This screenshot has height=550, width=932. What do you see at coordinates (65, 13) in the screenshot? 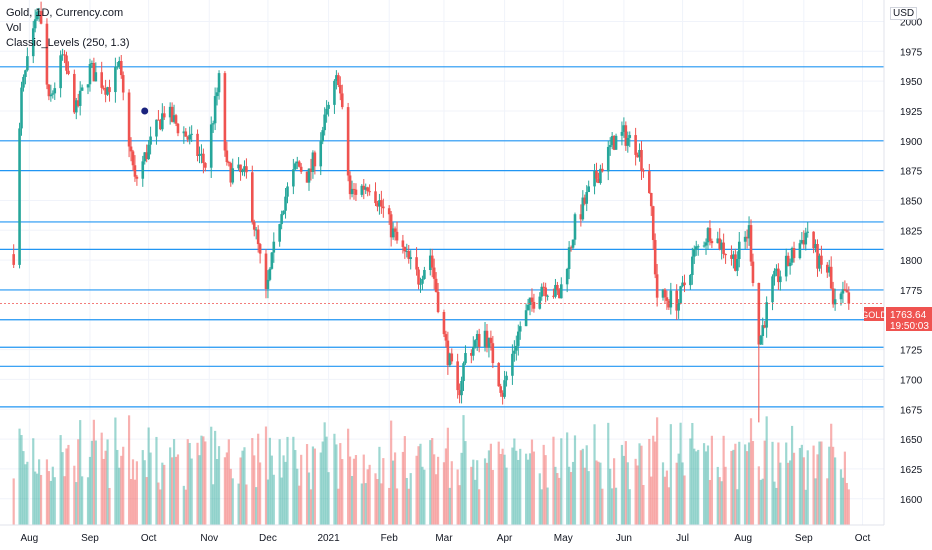
I see `symbol-title: Gold, 1D, Currency.com` at bounding box center [65, 13].